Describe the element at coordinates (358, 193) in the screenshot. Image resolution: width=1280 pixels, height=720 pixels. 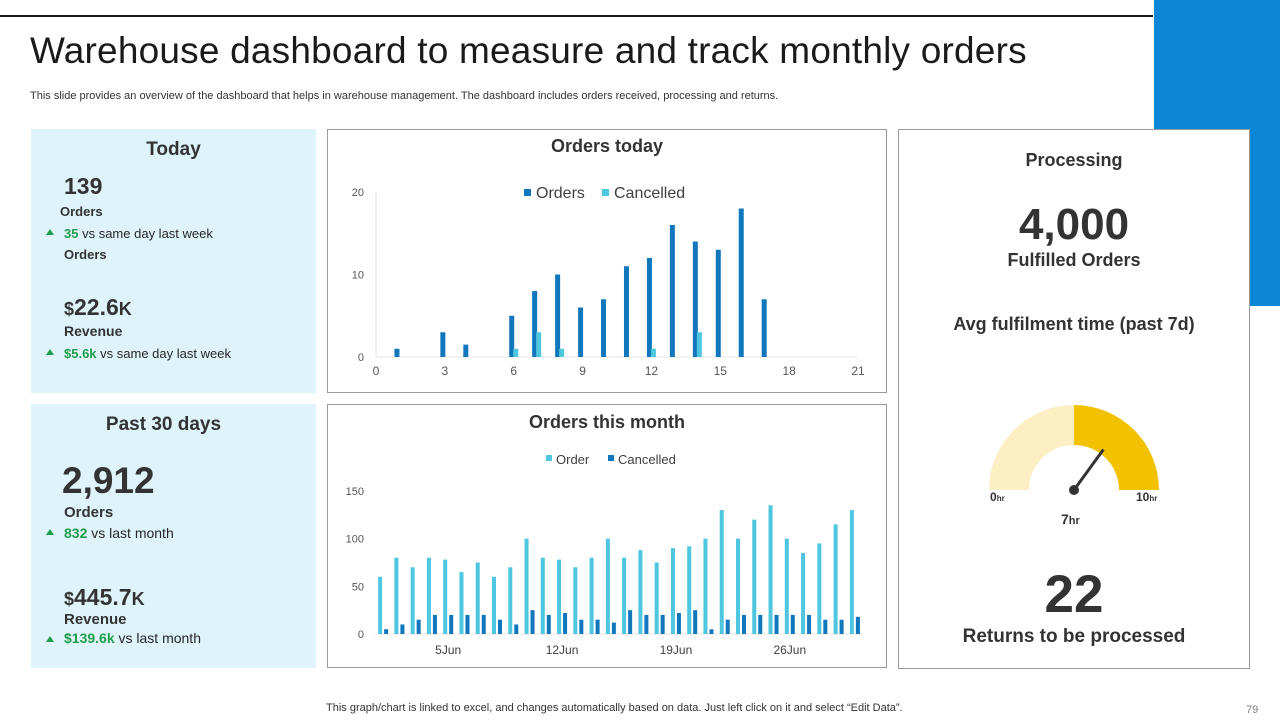
I see `y-tick-label: 20` at that location.